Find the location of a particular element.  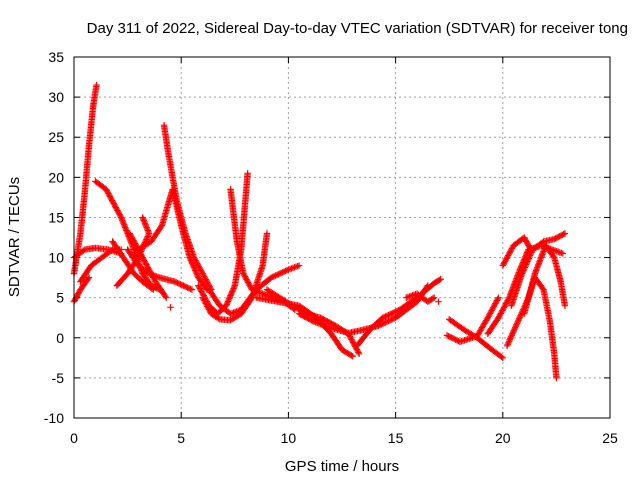

y-tick-label: 25 is located at coordinates (56, 137).